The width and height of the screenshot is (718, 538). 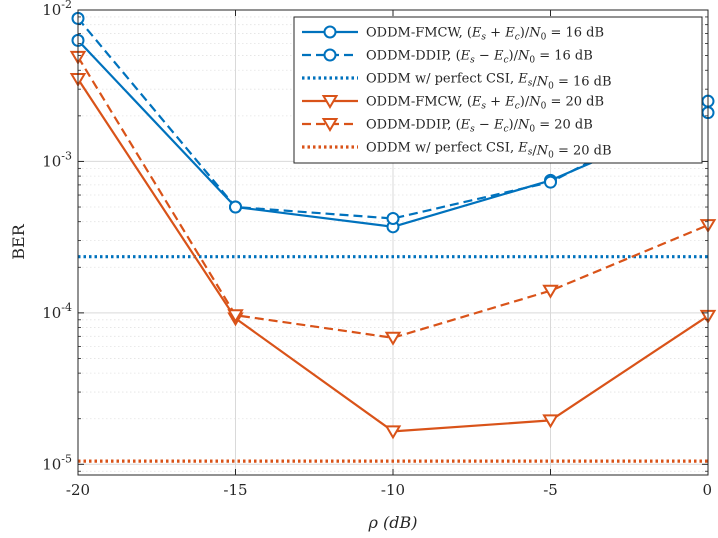 What do you see at coordinates (485, 34) in the screenshot?
I see `legend-label: ODDM-FMCW, (Es + Ec)/N0 = 16 dB` at bounding box center [485, 34].